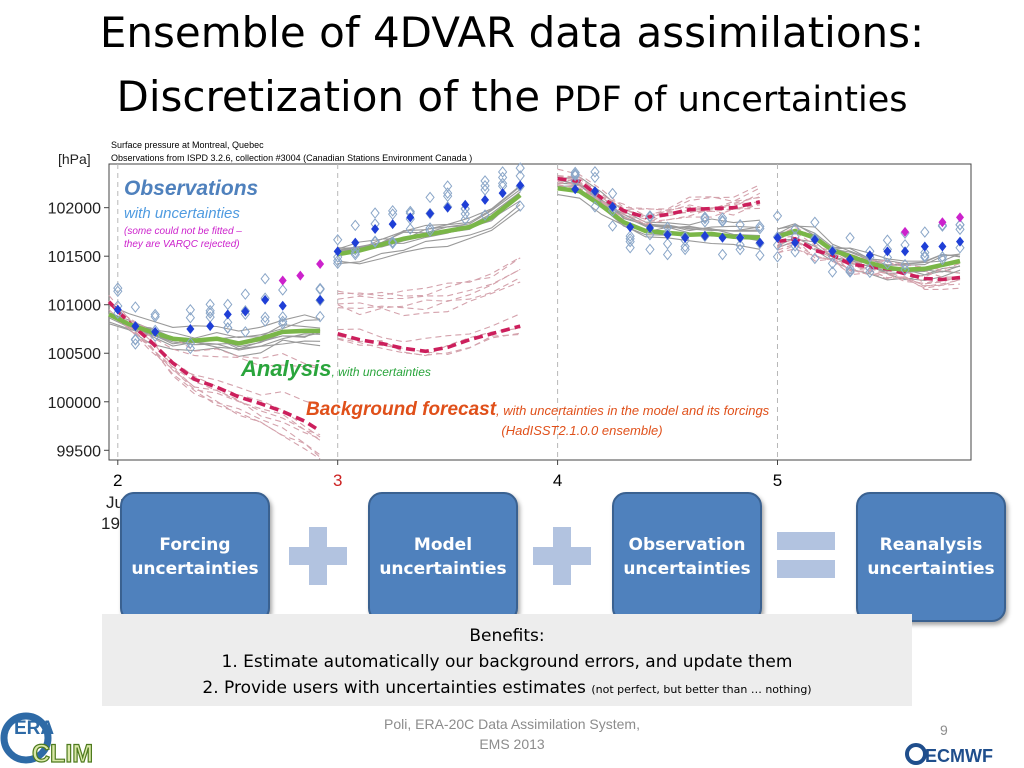  What do you see at coordinates (335, 96) in the screenshot?
I see `title-main: Discretization of the` at bounding box center [335, 96].